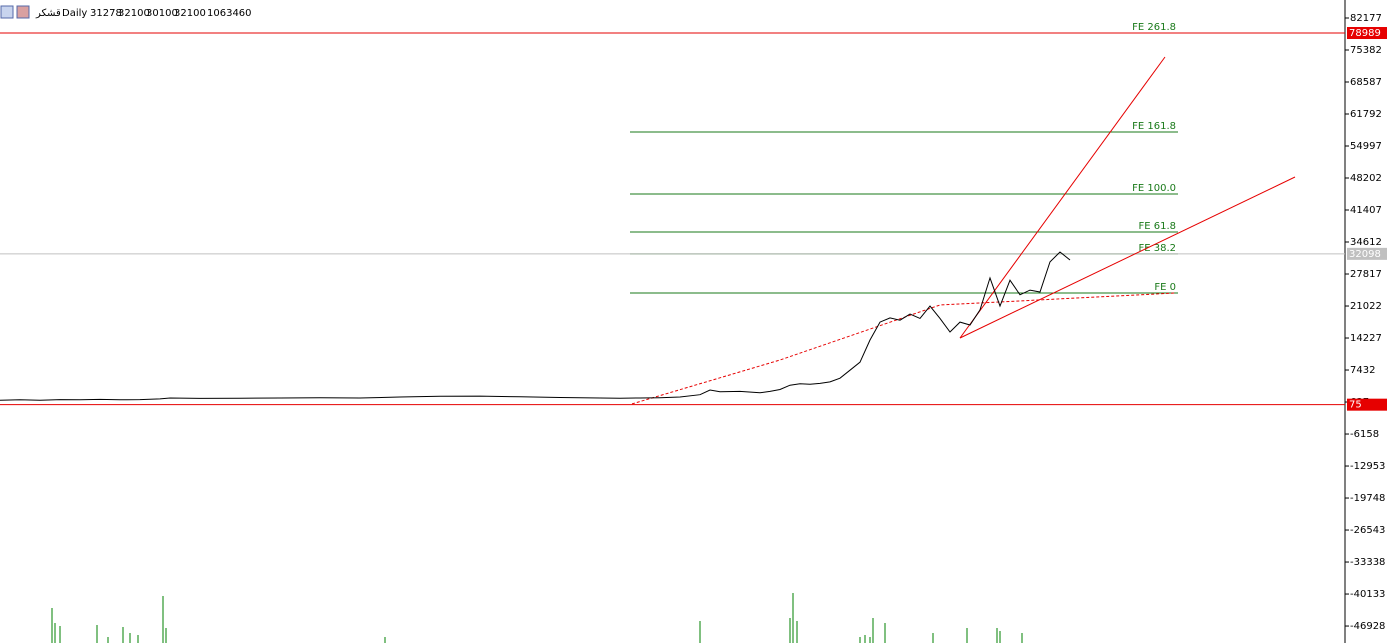  What do you see at coordinates (1154, 188) in the screenshot?
I see `fibo-label: FE 100.0` at bounding box center [1154, 188].